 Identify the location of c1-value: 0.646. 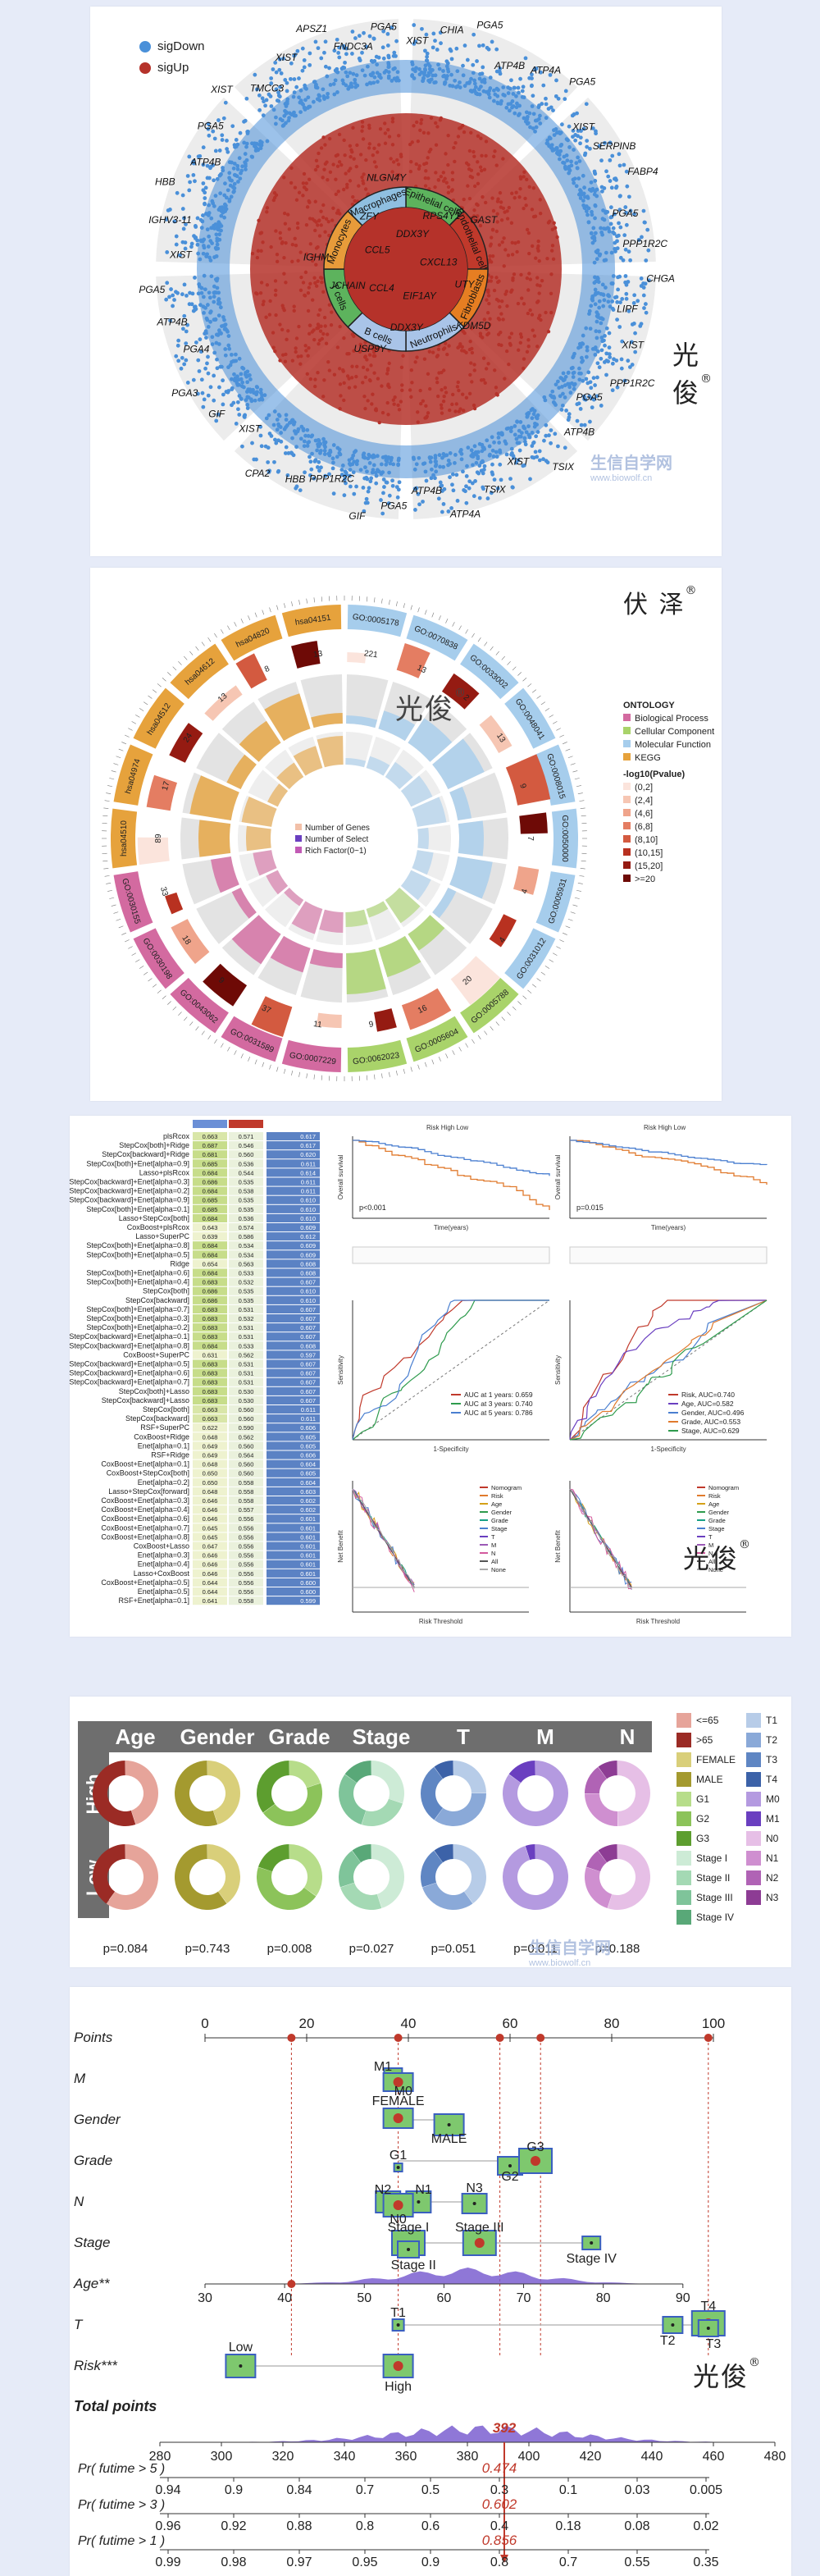
(210, 1519).